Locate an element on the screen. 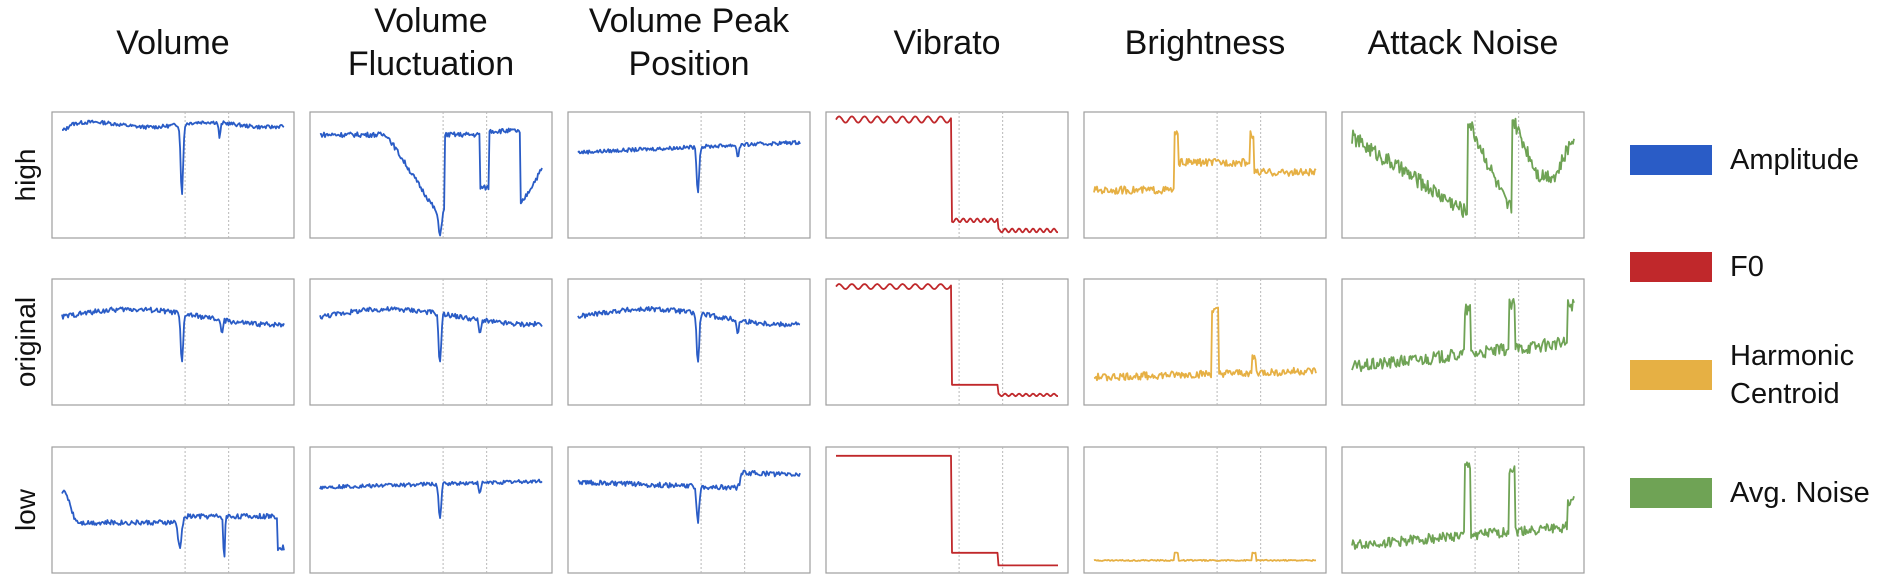  panel-high-vibrato is located at coordinates (947, 175).